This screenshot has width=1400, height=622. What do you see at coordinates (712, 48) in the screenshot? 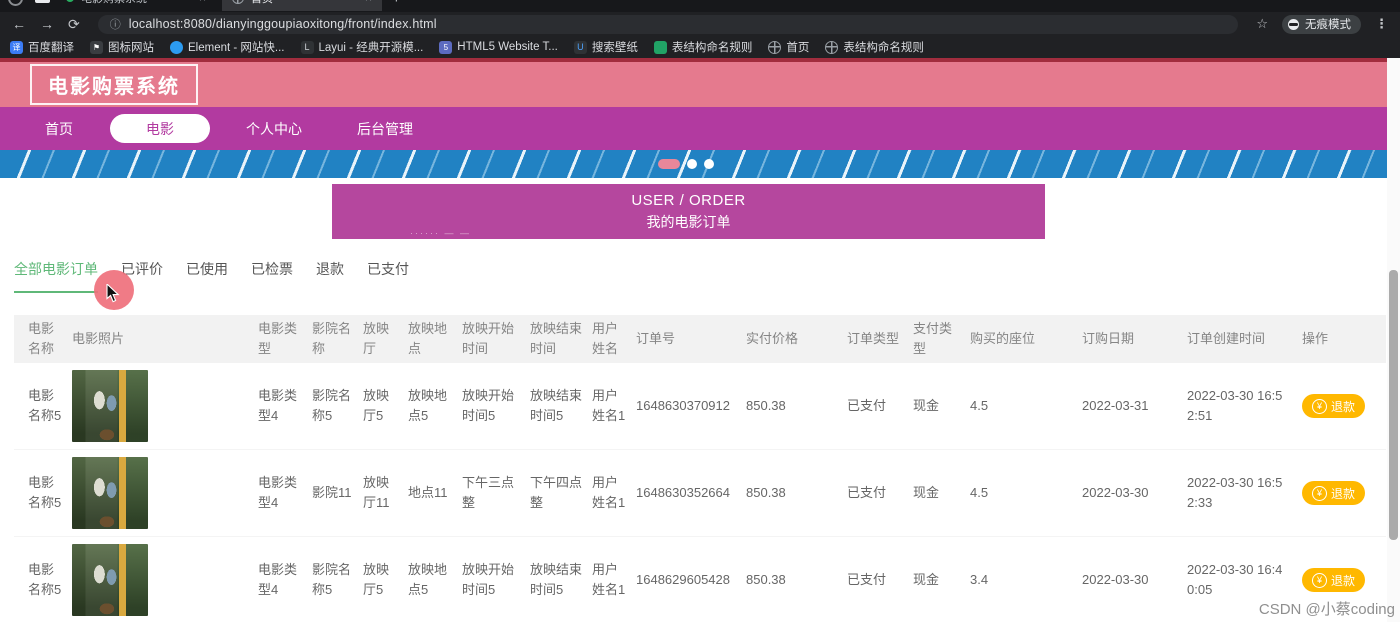
I see `bookmark-label: 表结构命名规则` at bounding box center [712, 48].